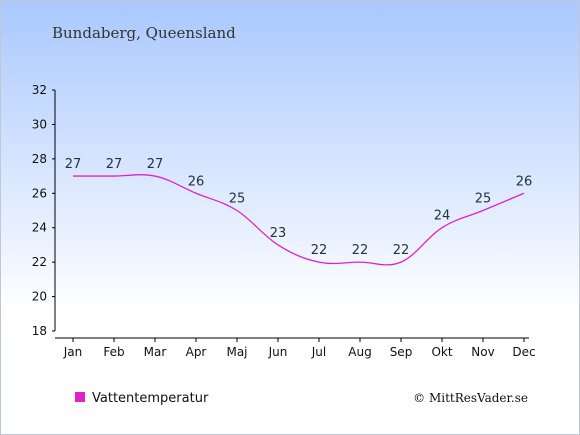  I want to click on y-tick-label: 22, so click(39, 262).